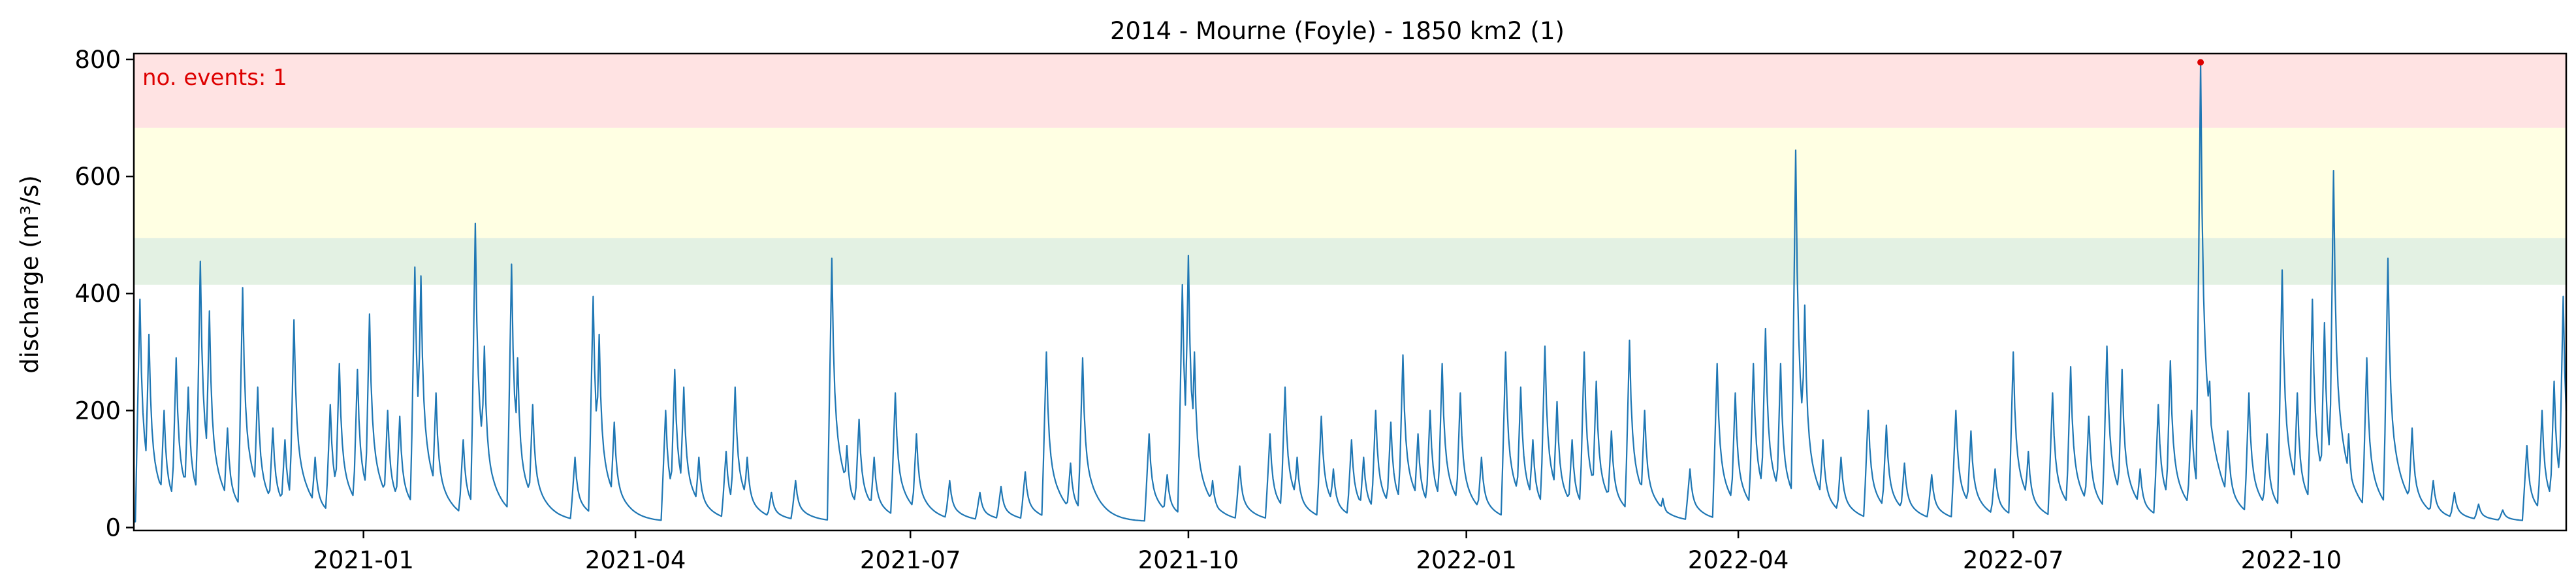  What do you see at coordinates (1739, 557) in the screenshot?
I see `x-tick-label: 2022-04` at bounding box center [1739, 557].